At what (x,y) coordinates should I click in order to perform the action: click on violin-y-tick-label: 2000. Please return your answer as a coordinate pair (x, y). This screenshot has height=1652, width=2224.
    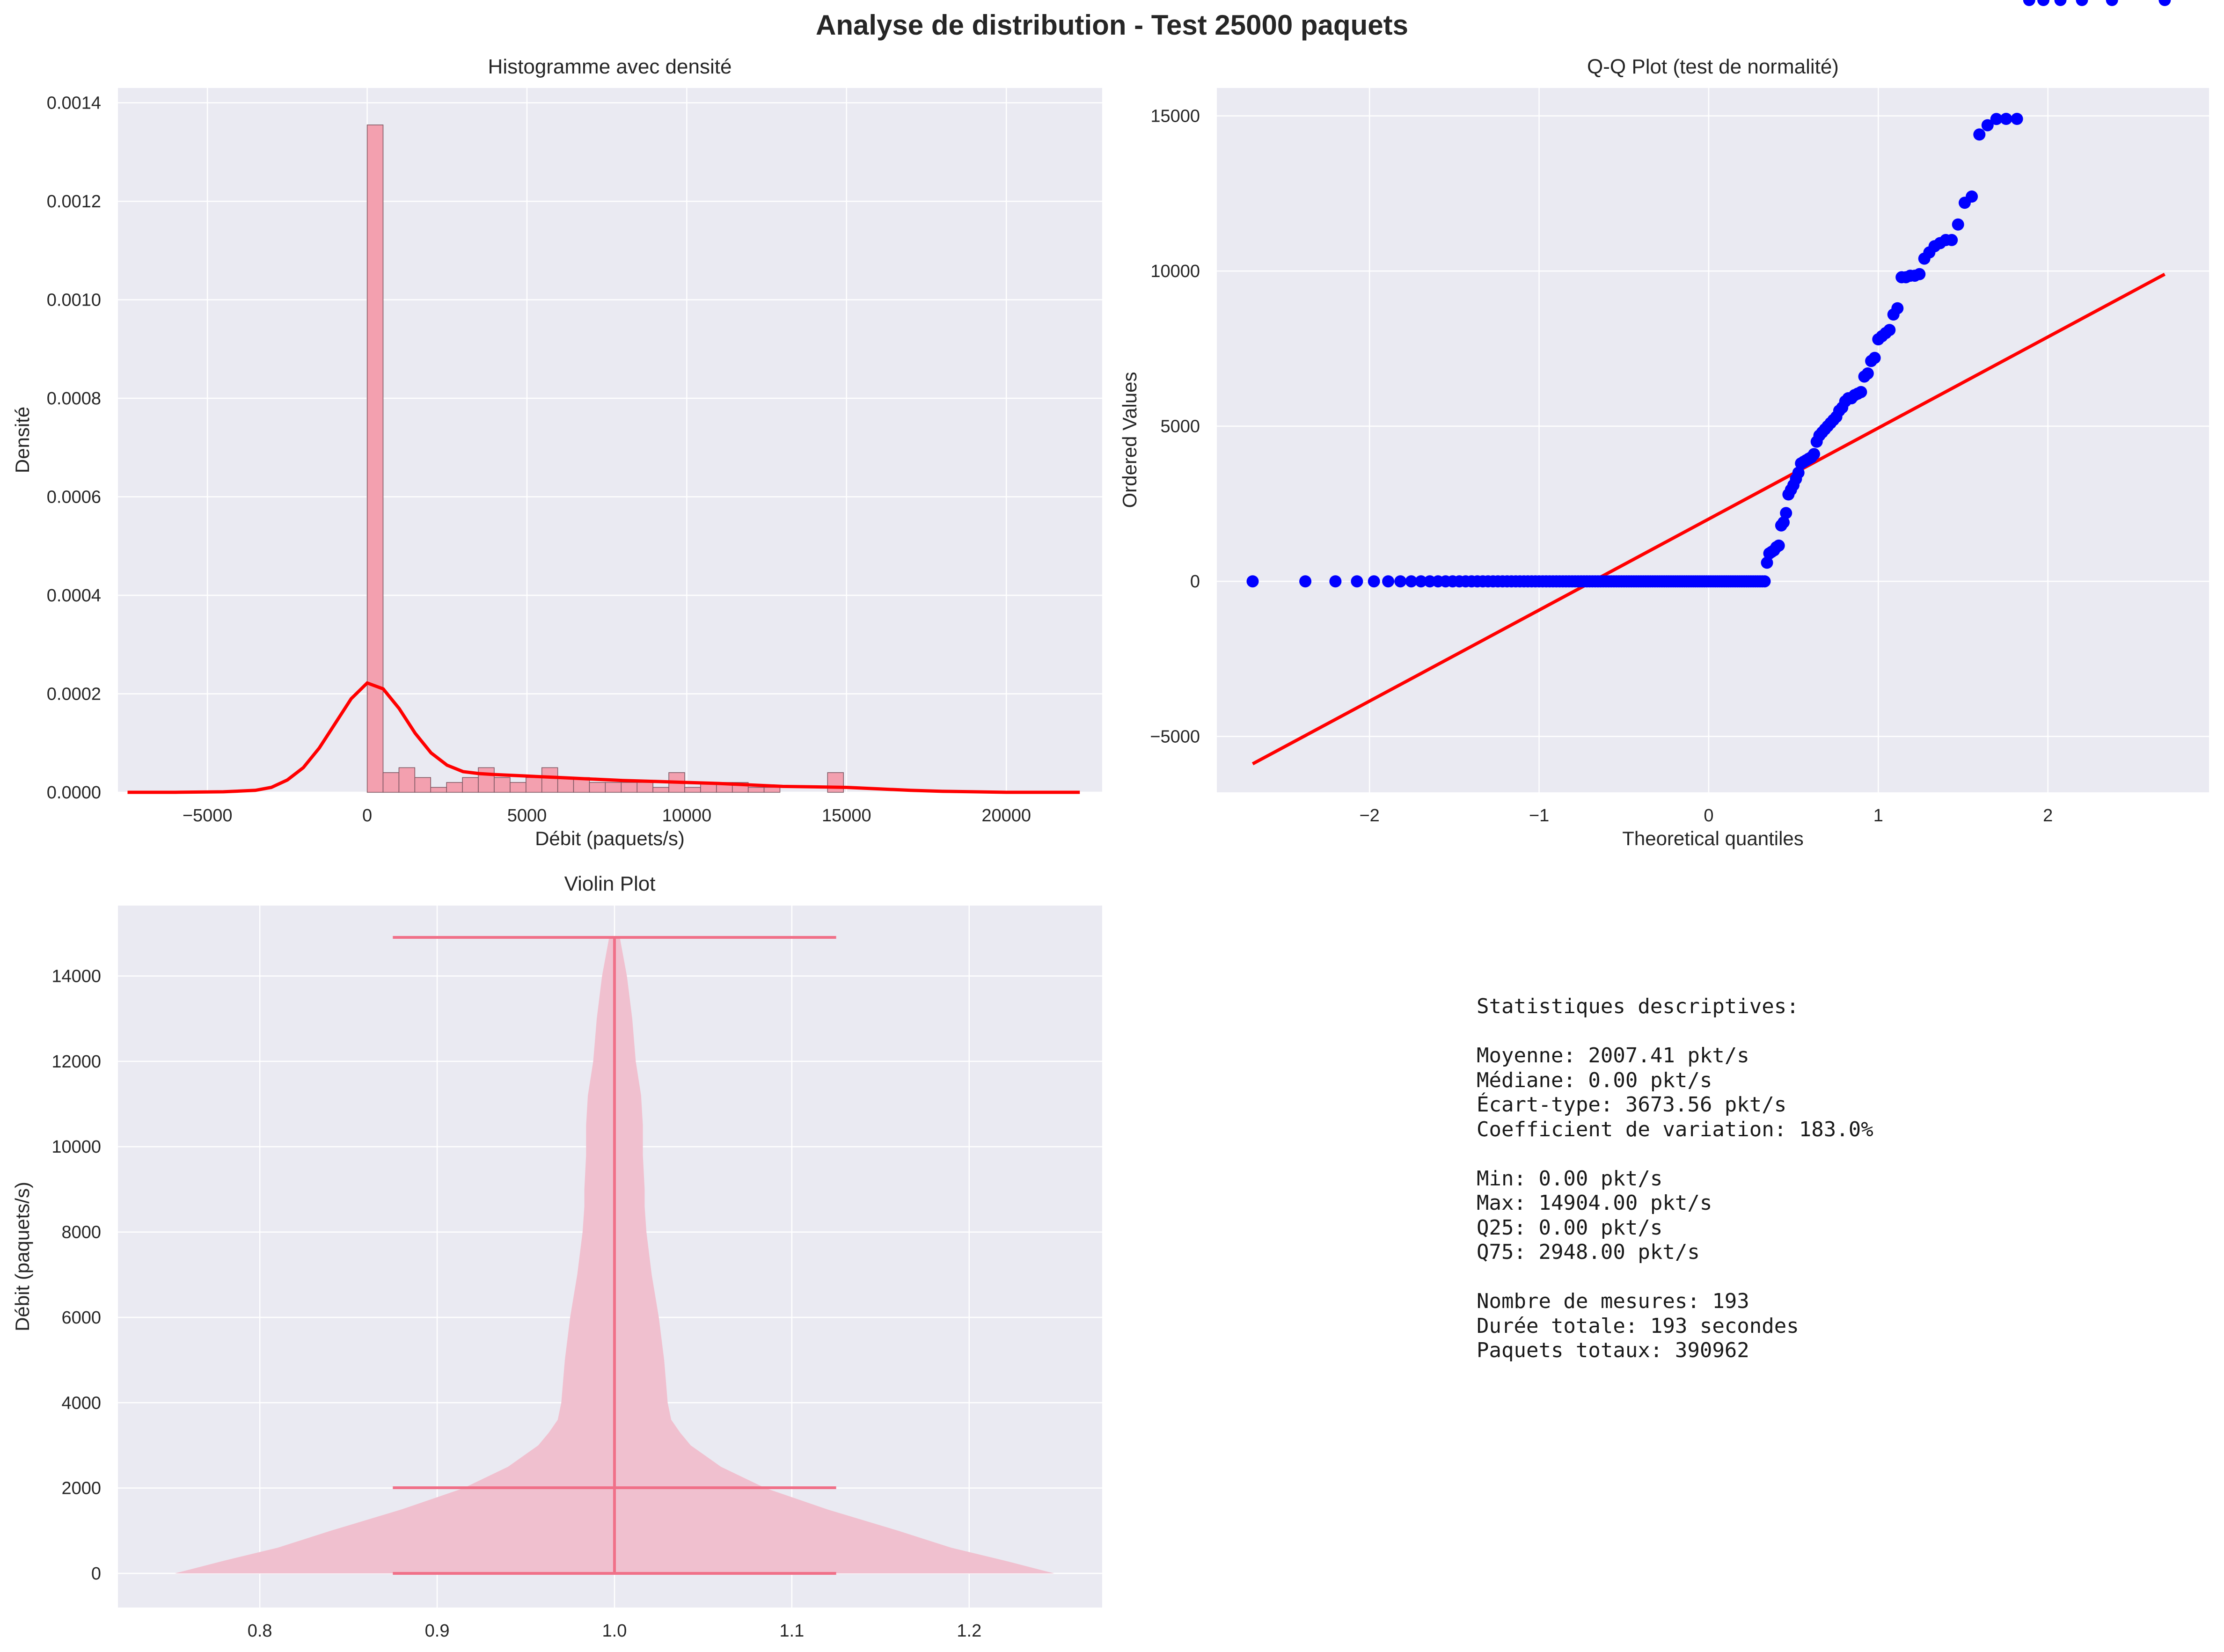
    Looking at the image, I should click on (81, 1489).